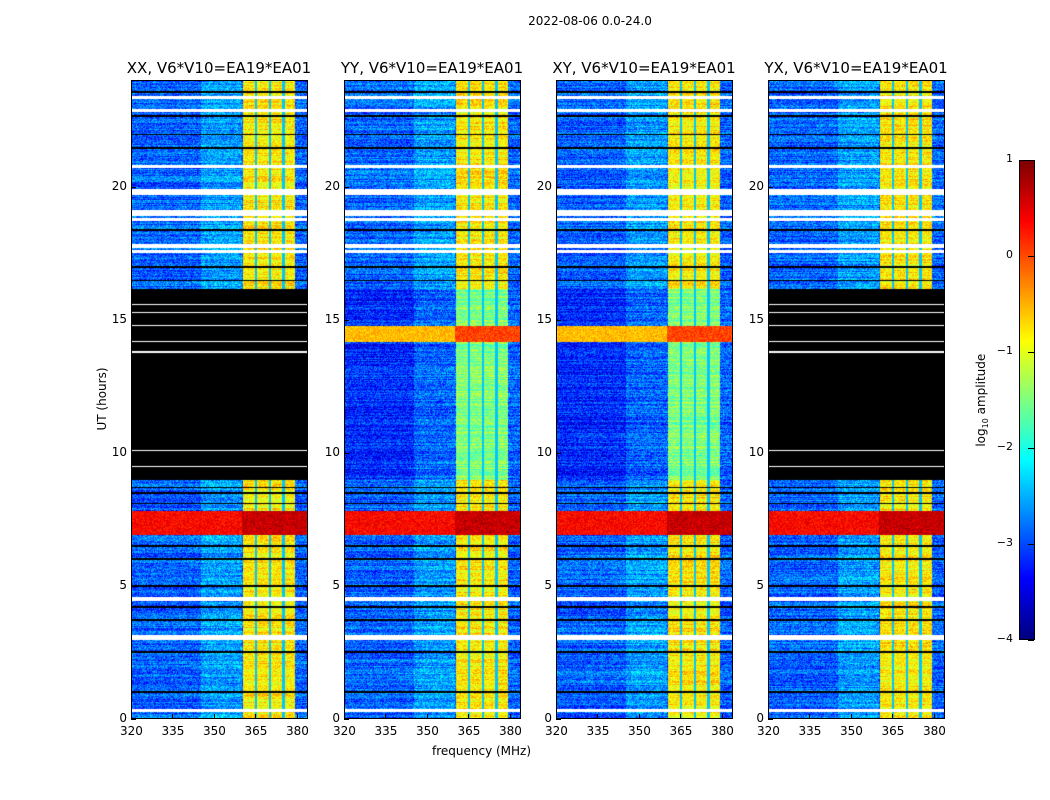  Describe the element at coordinates (590, 21) in the screenshot. I see `figure-title: 2022-08-06 0.0-24.0` at that location.